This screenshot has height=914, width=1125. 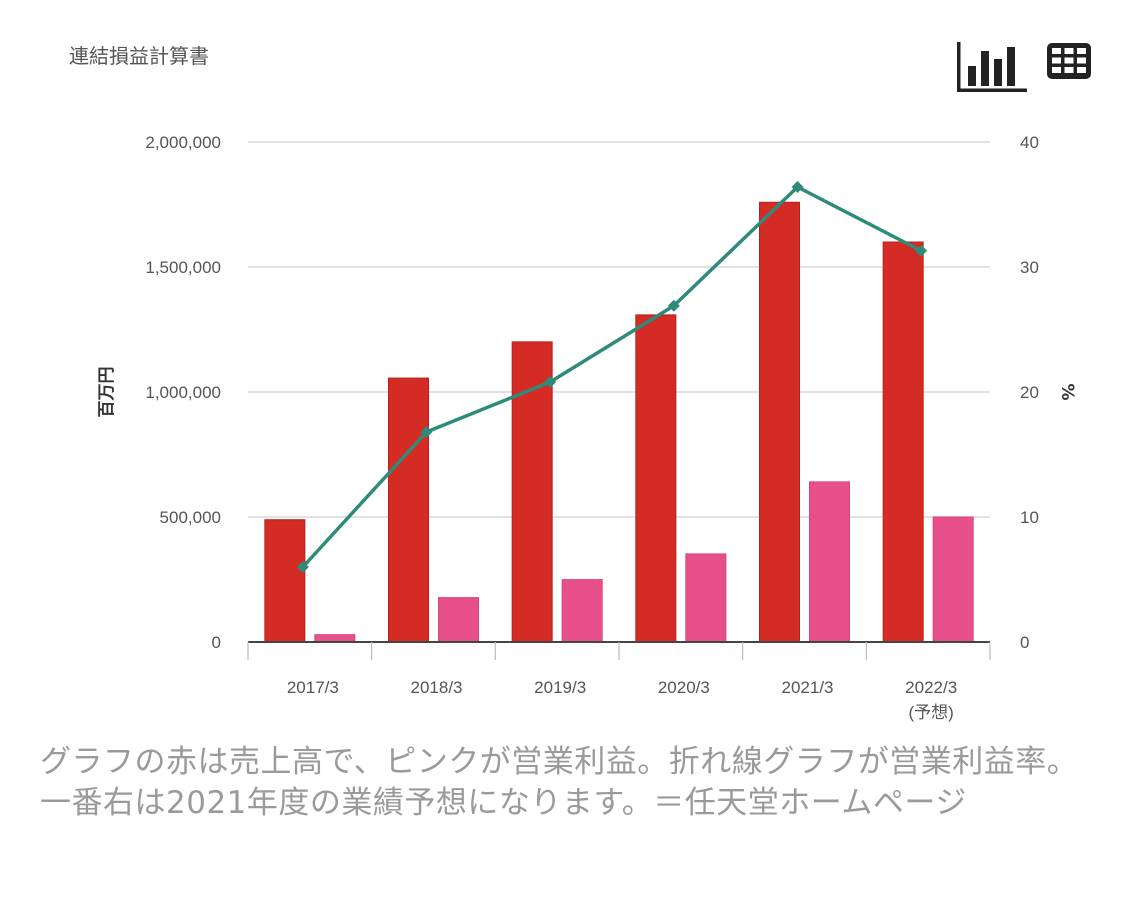 I want to click on y-tick-label: 1,500,000, so click(x=183, y=267).